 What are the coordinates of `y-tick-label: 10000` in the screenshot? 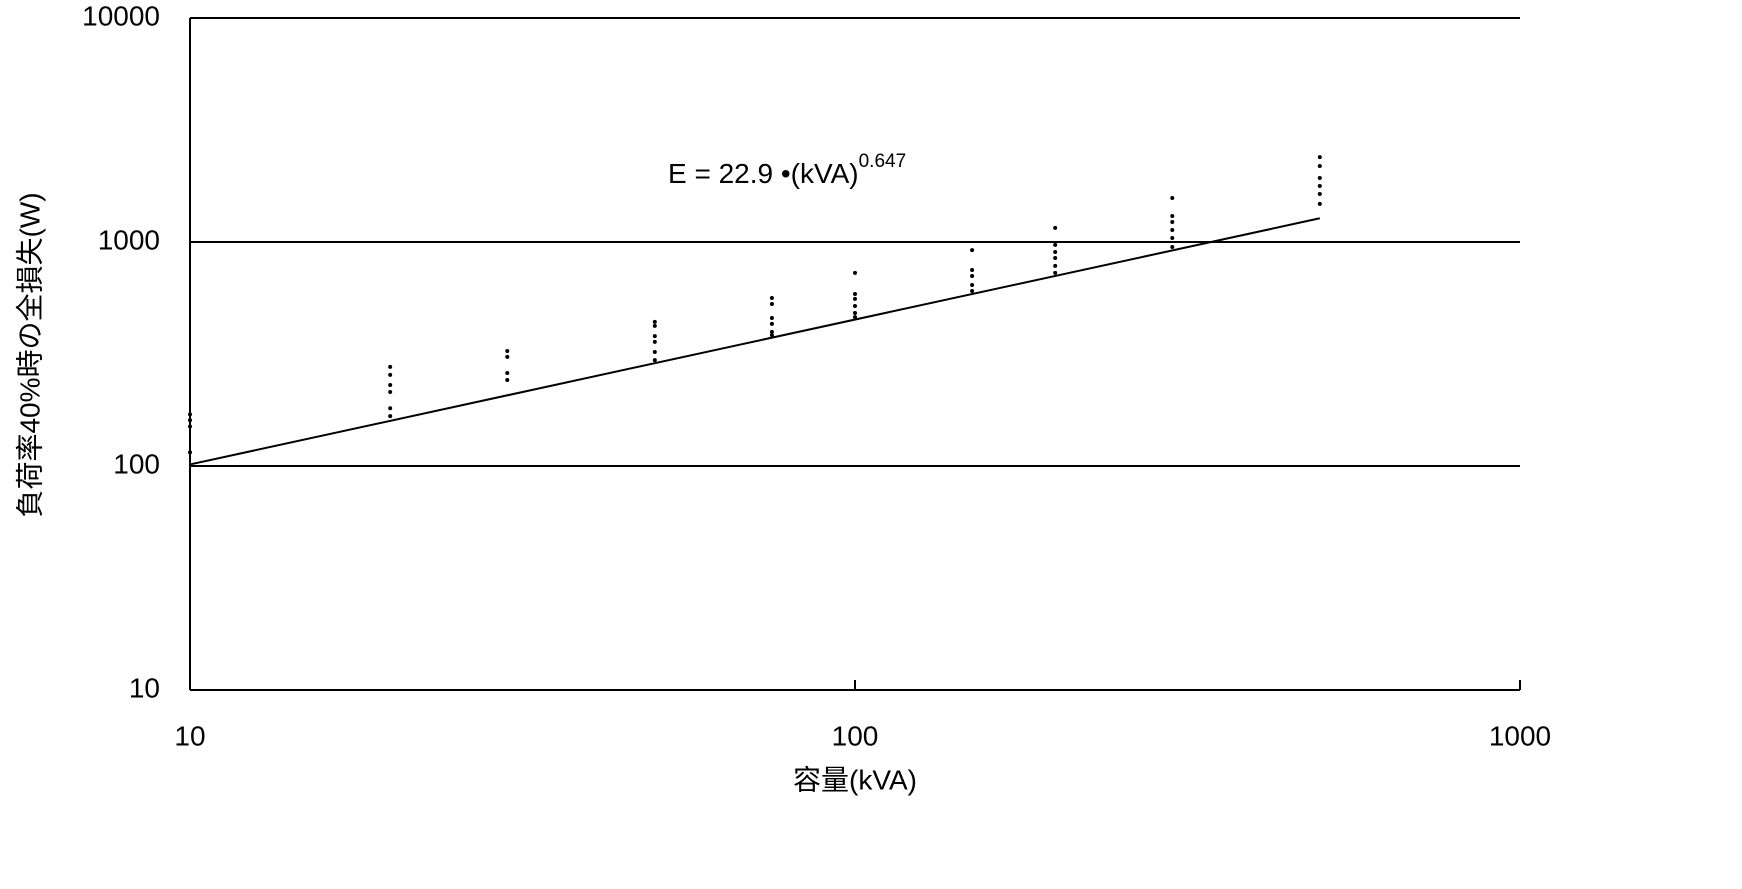 It's located at (121, 15).